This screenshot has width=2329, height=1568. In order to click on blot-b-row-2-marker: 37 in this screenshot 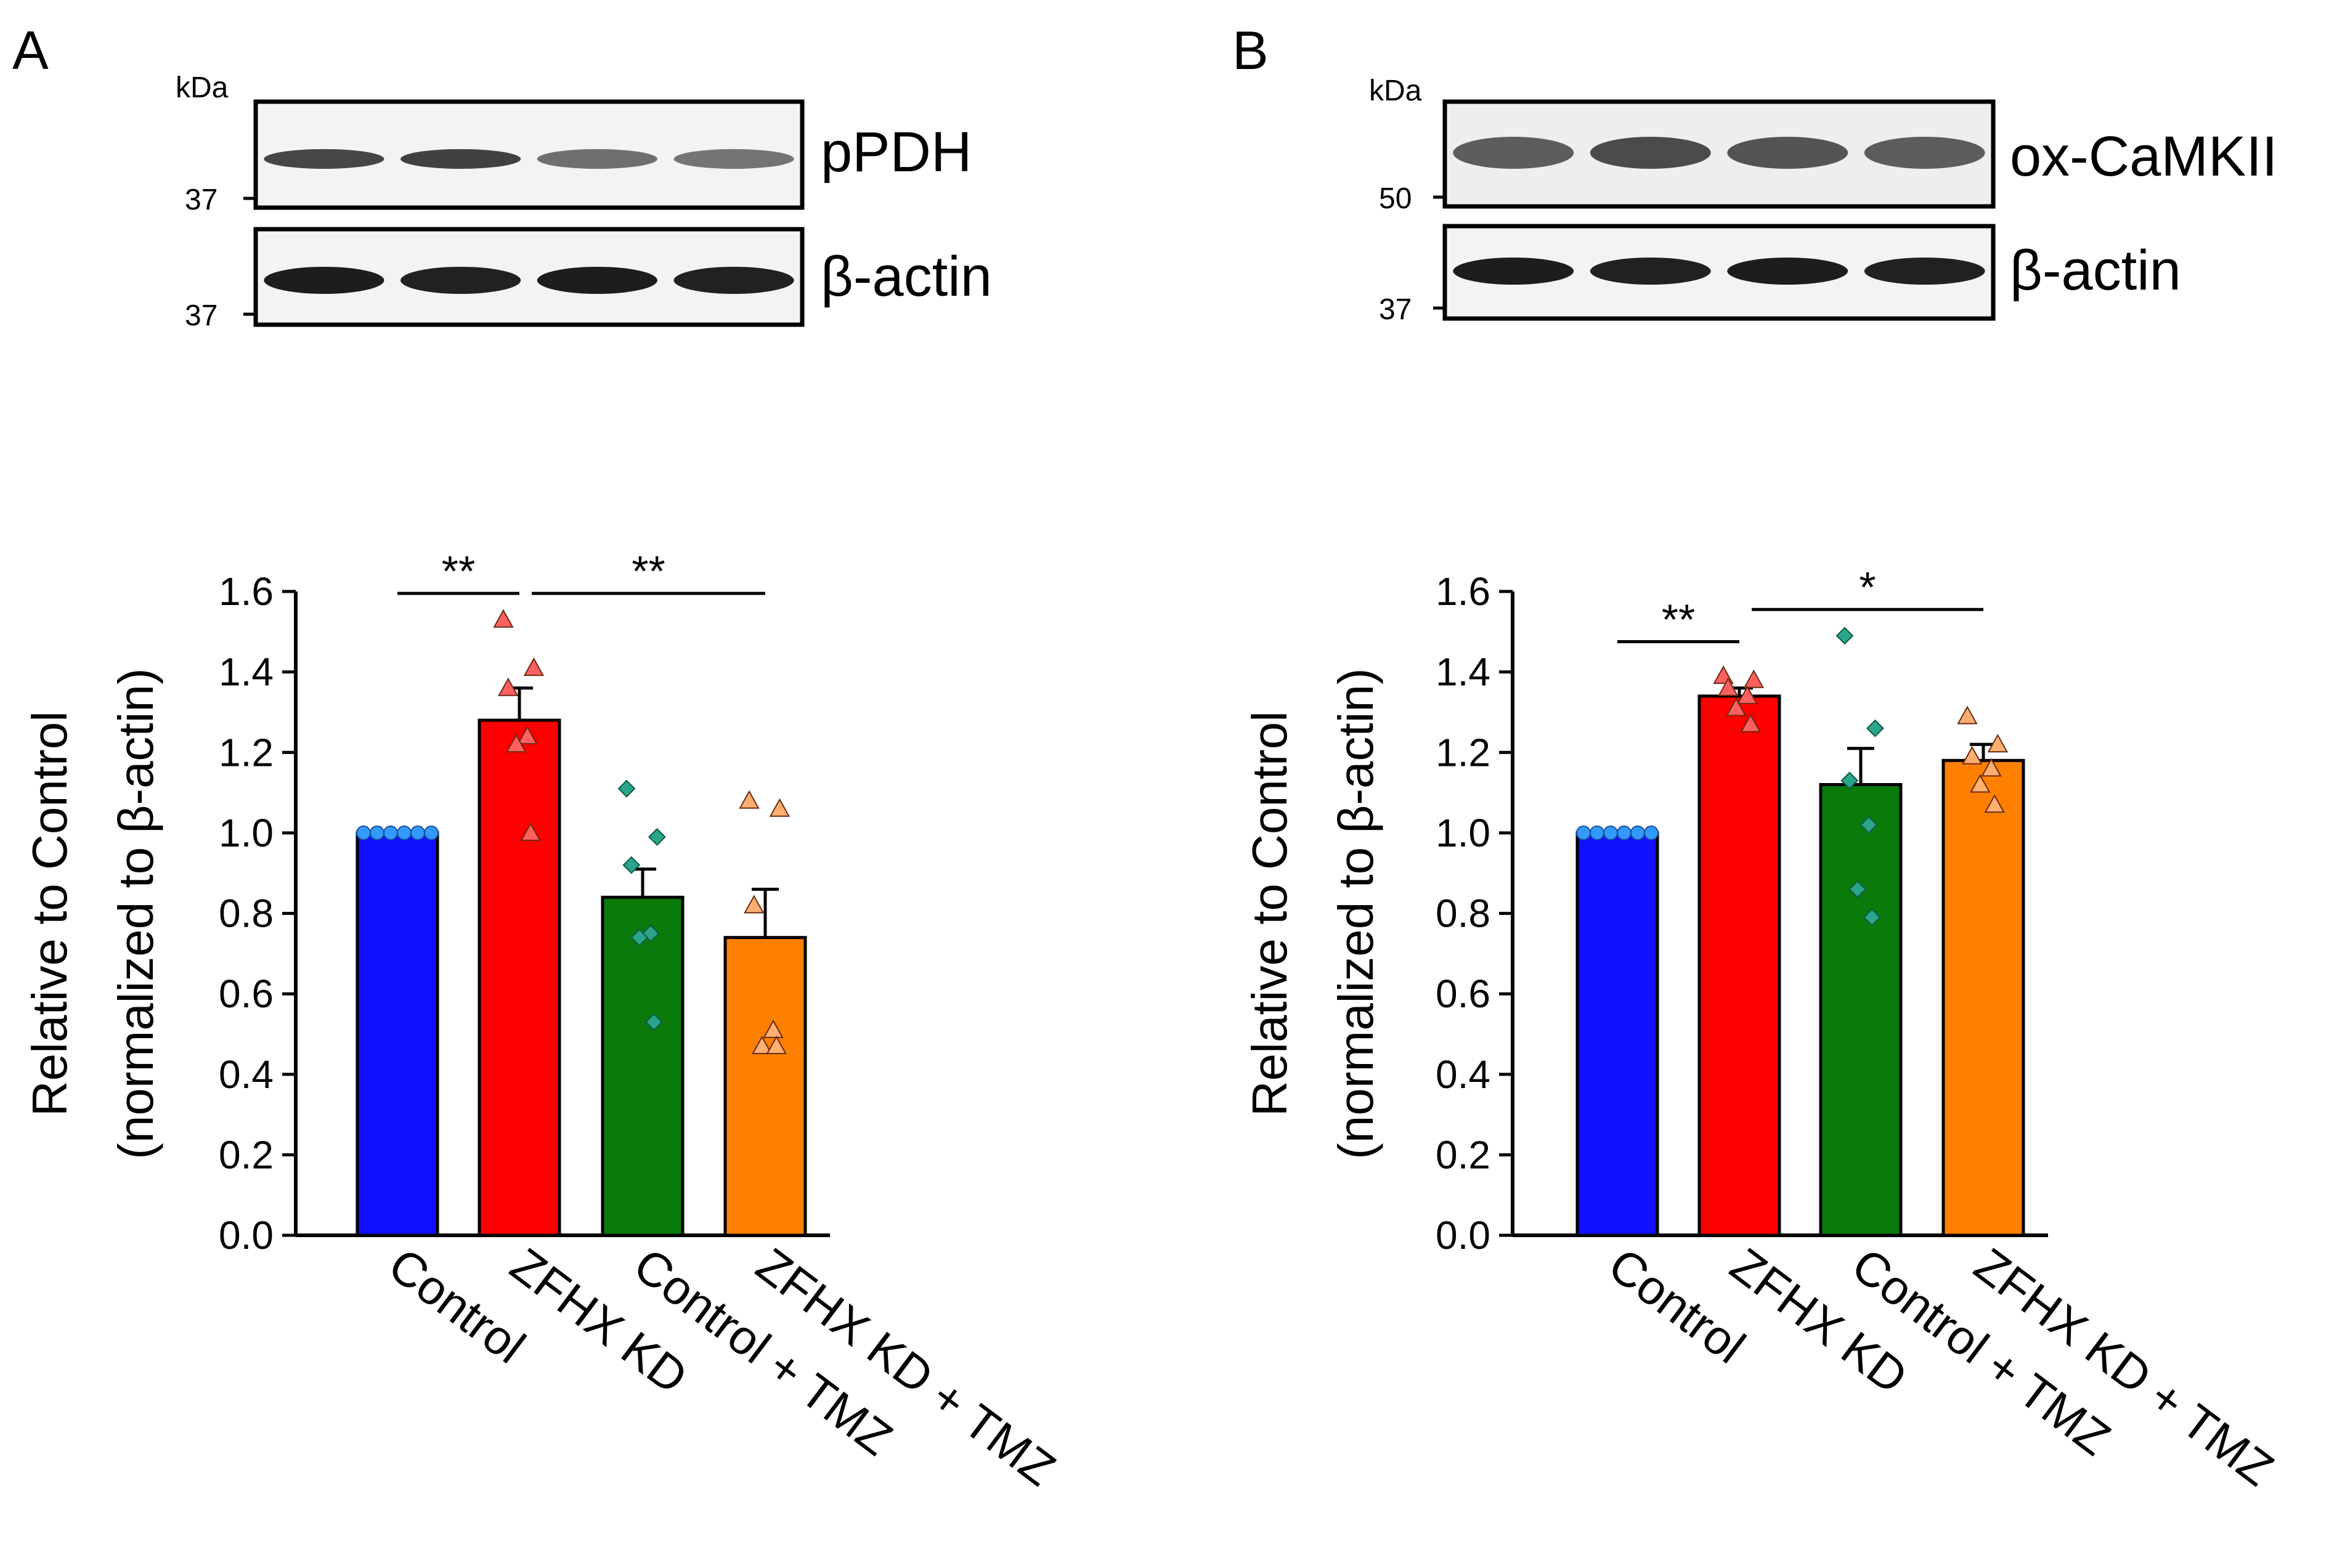, I will do `click(1395, 310)`.